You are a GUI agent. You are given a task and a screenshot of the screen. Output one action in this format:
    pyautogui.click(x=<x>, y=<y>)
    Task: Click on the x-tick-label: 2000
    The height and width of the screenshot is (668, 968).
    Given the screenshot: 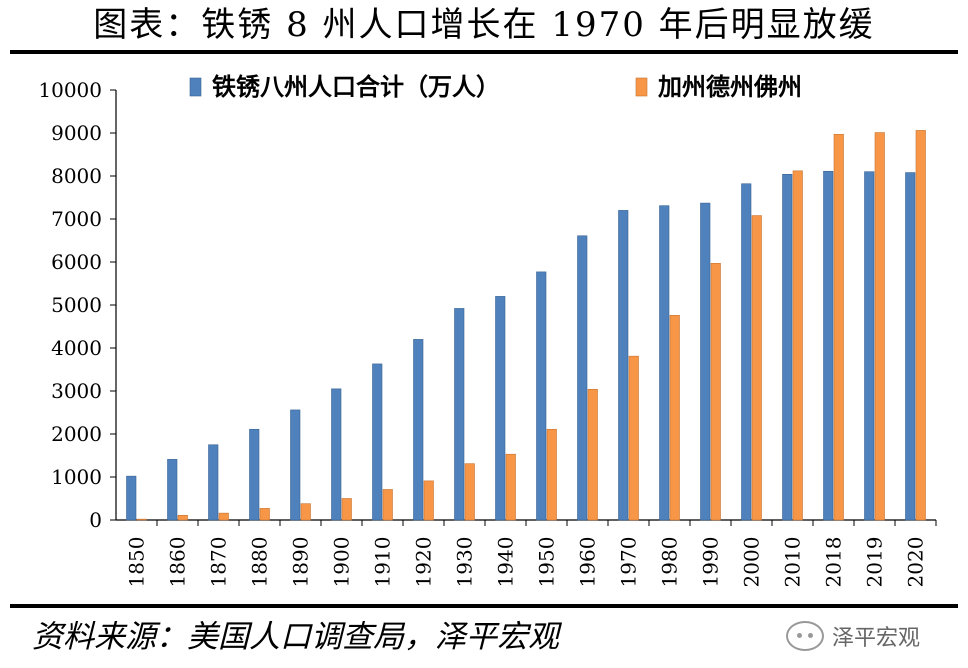 What is the action you would take?
    pyautogui.click(x=752, y=562)
    